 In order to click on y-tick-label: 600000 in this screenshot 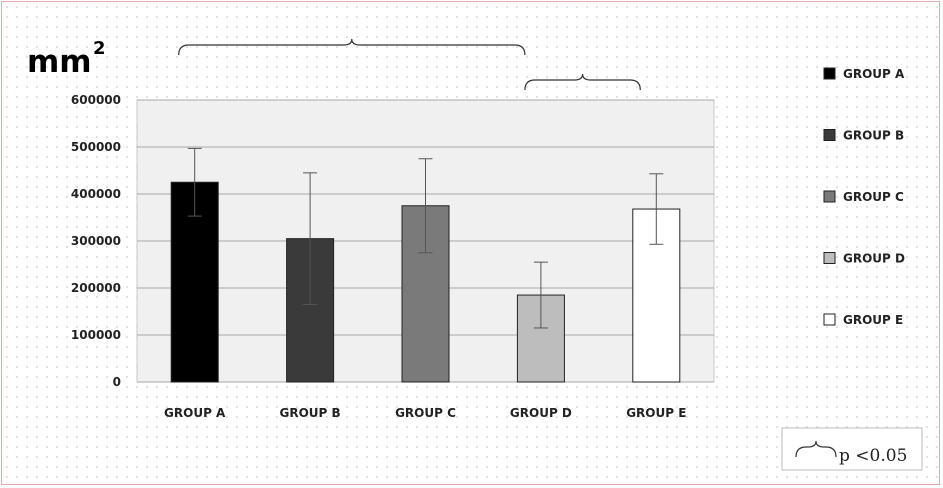, I will do `click(96, 100)`.